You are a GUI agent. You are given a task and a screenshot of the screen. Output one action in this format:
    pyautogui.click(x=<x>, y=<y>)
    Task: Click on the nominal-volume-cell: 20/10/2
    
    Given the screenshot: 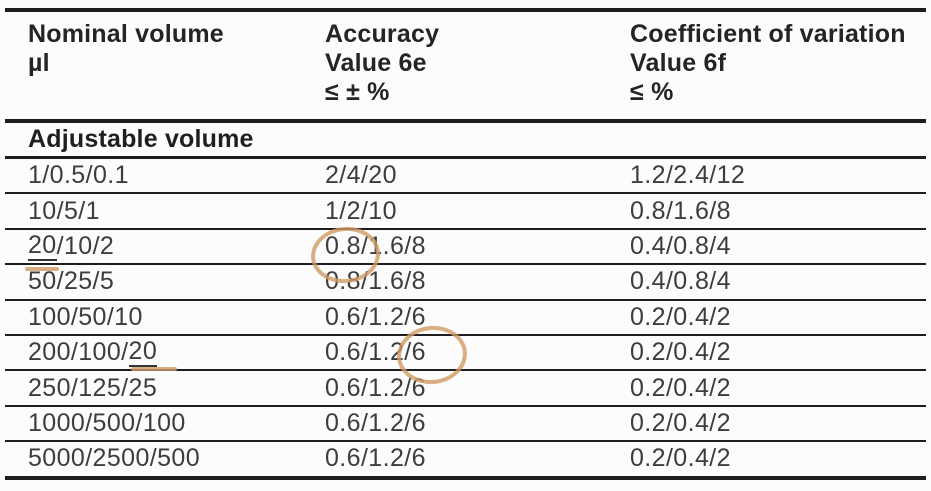 What is the action you would take?
    pyautogui.click(x=165, y=246)
    